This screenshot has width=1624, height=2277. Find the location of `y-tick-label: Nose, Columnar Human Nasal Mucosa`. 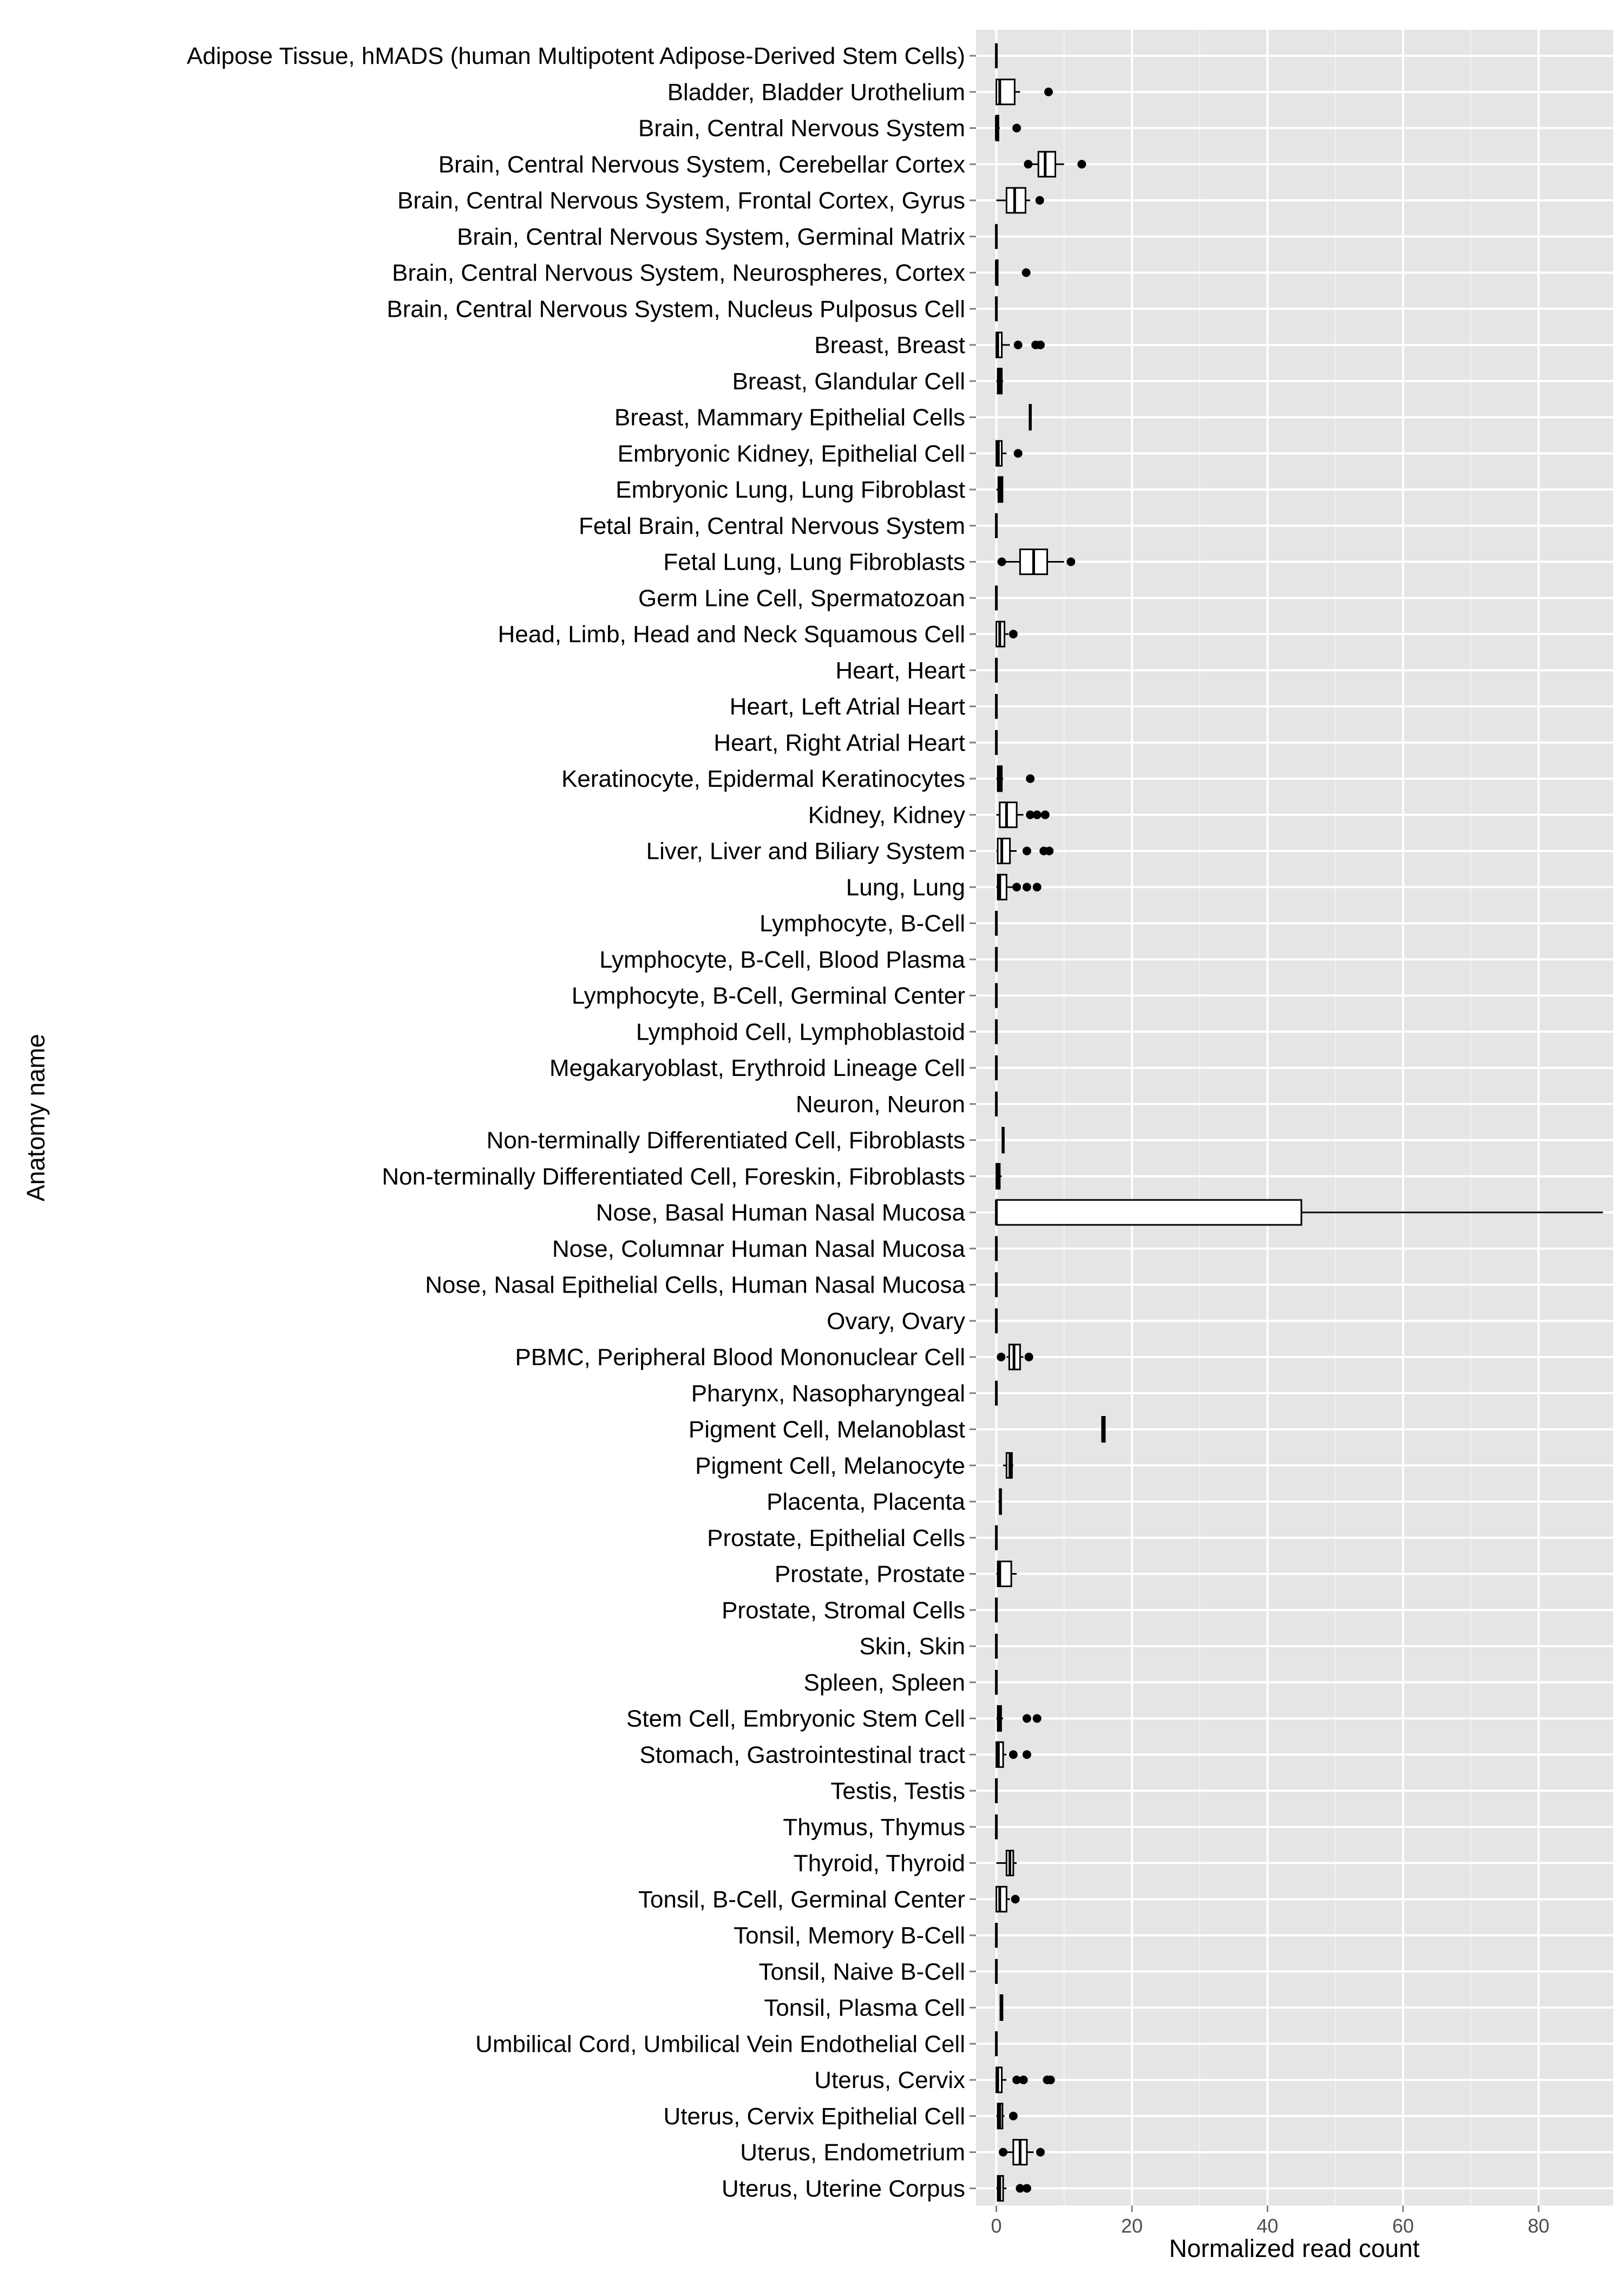

y-tick-label: Nose, Columnar Human Nasal Mucosa is located at coordinates (759, 1249).